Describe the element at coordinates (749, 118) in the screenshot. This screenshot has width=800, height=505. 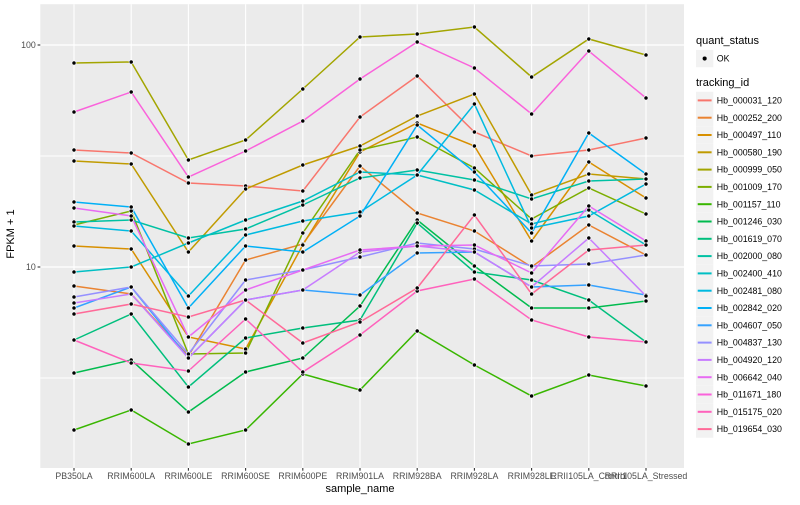
I see `svg-text: Hb_000252_200` at that location.